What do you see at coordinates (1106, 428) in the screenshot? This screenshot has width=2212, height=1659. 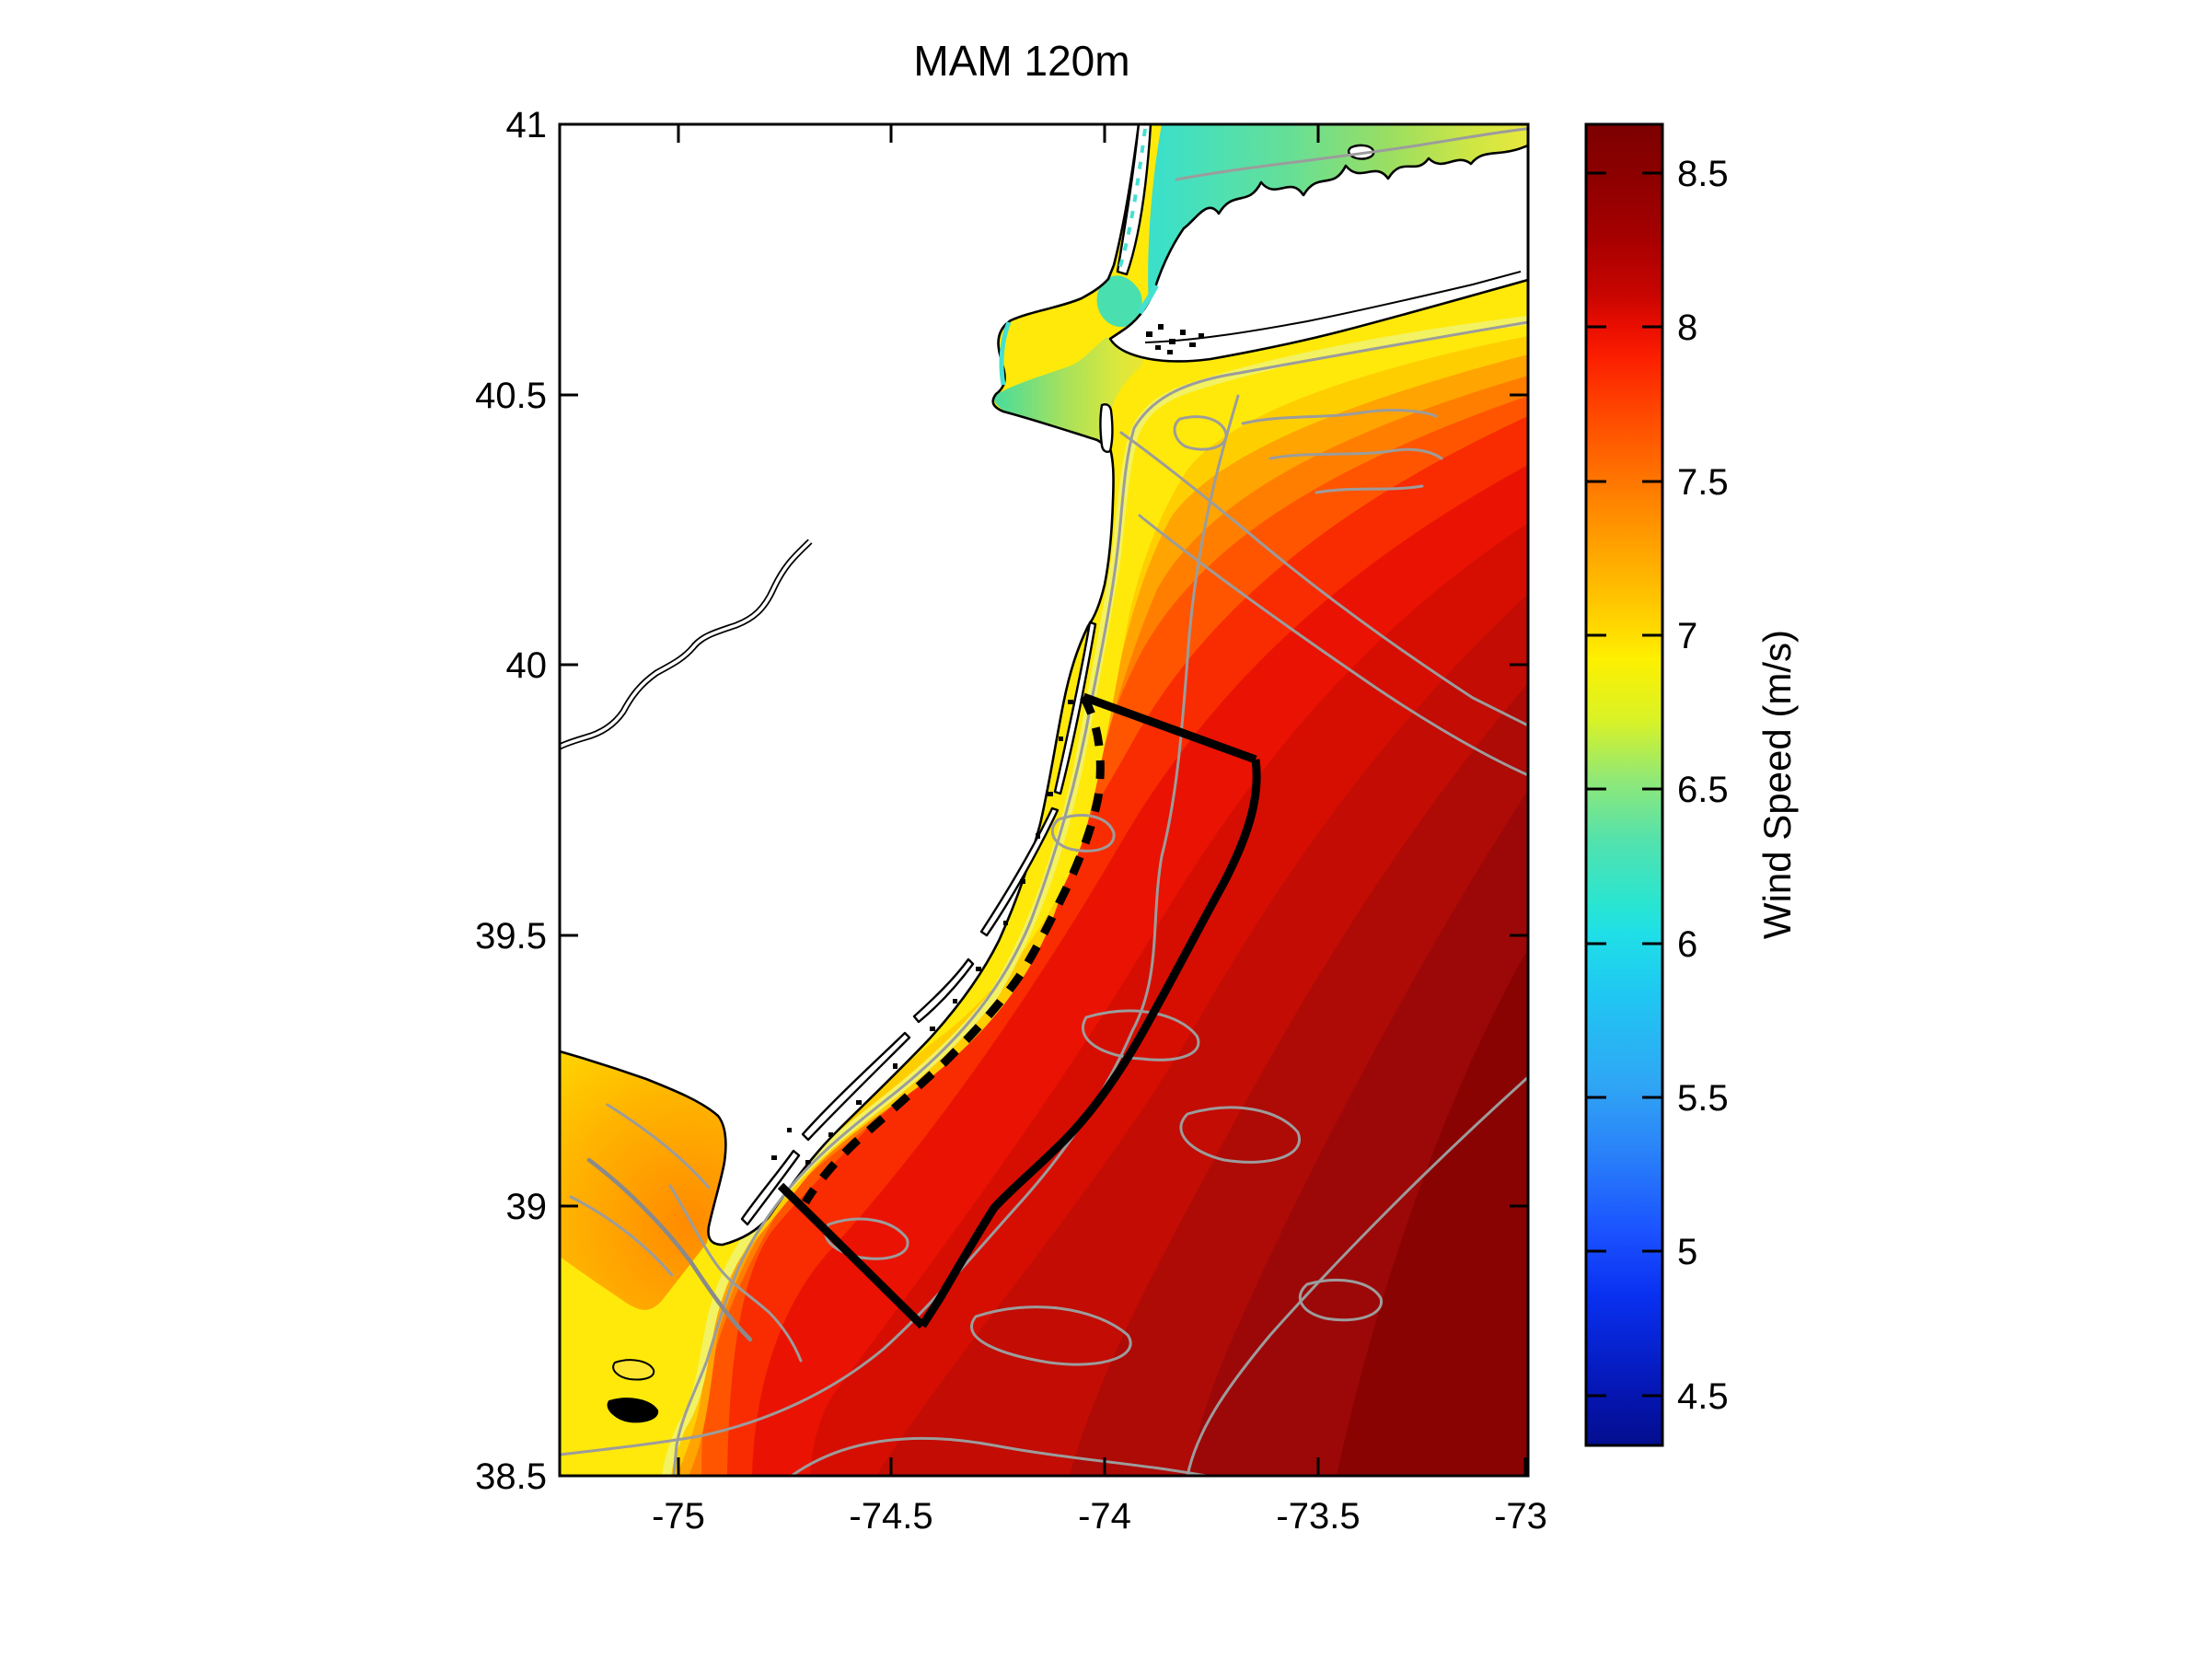 I see `sandy-hook-spit` at bounding box center [1106, 428].